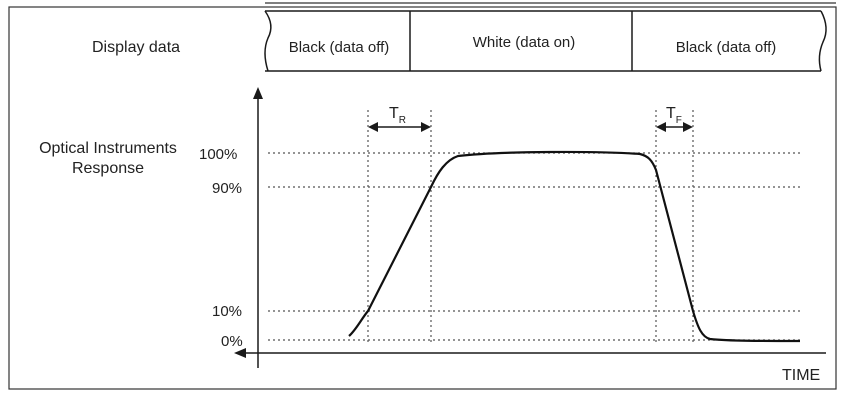 Image resolution: width=849 pixels, height=394 pixels. I want to click on rise-time-label: TR, so click(397, 115).